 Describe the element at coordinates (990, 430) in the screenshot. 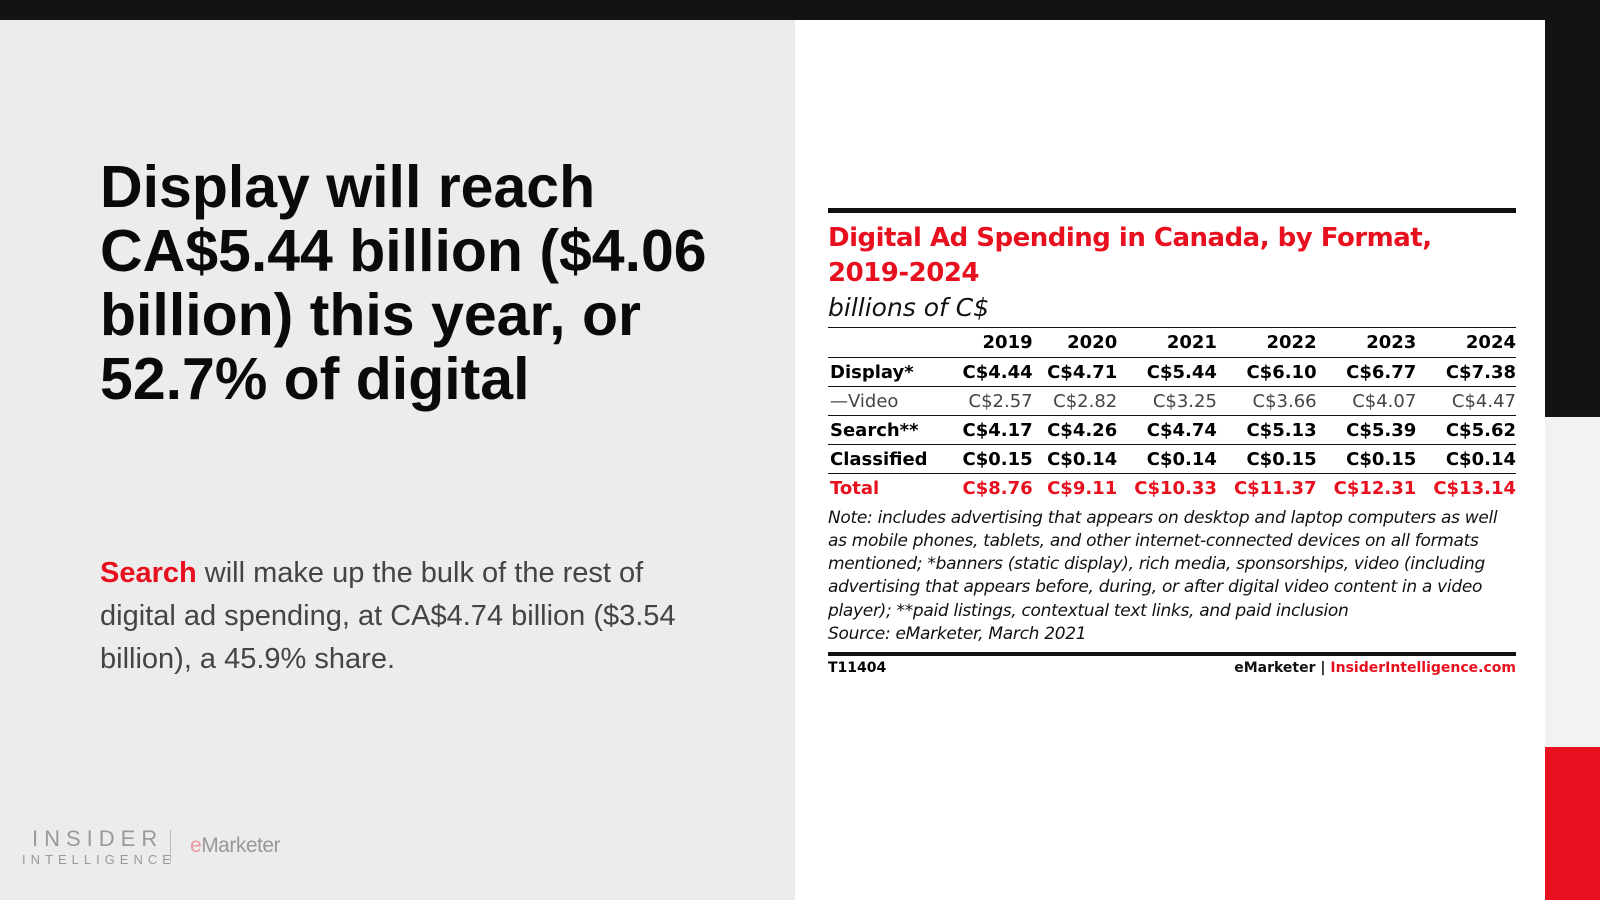

I see `table-cell: C$4.17` at that location.